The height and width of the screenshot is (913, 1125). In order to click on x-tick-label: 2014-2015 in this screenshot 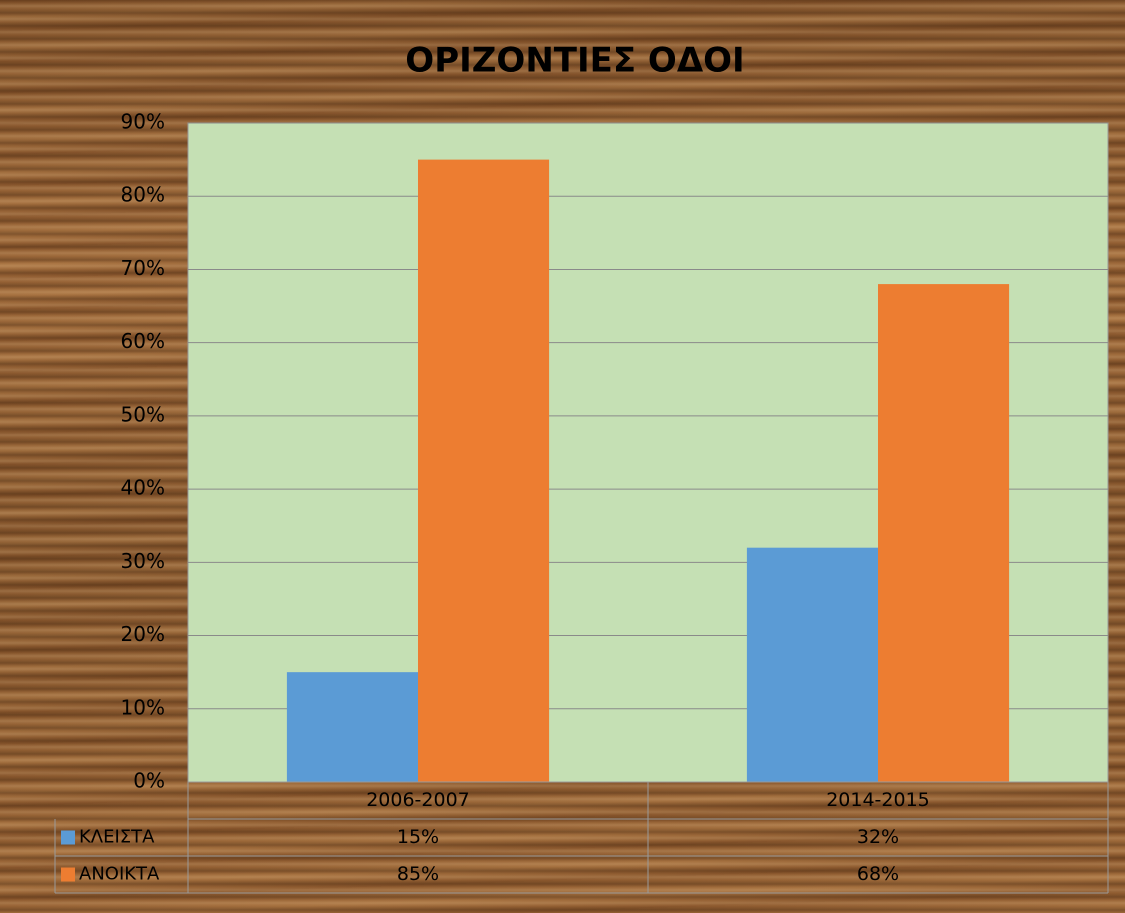, I will do `click(878, 800)`.